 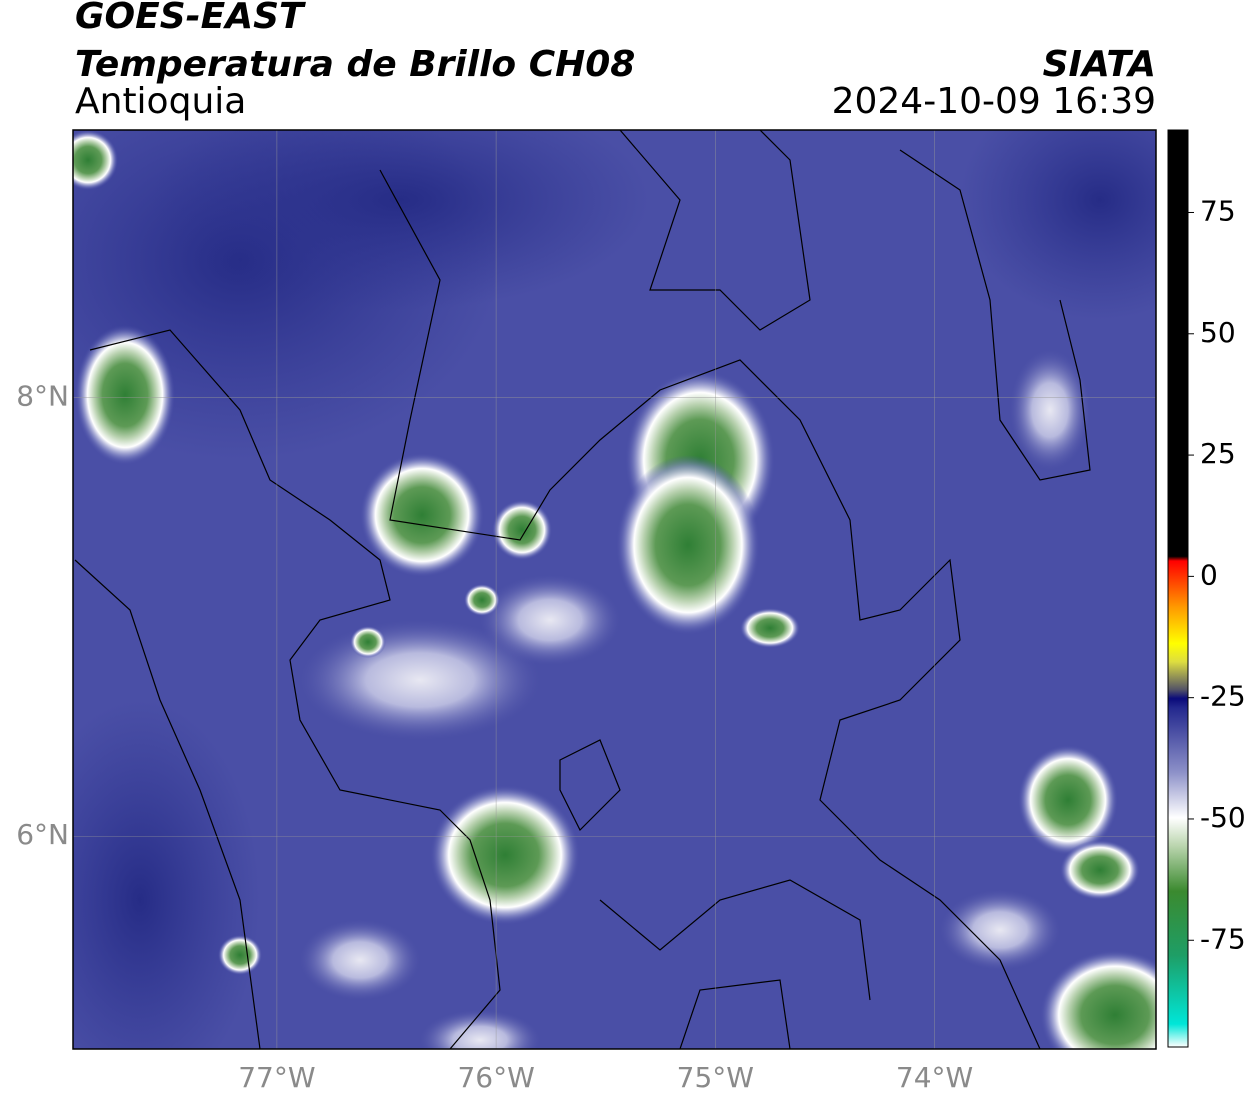 What do you see at coordinates (42, 834) in the screenshot?
I see `lat-tick-label: 6°N` at bounding box center [42, 834].